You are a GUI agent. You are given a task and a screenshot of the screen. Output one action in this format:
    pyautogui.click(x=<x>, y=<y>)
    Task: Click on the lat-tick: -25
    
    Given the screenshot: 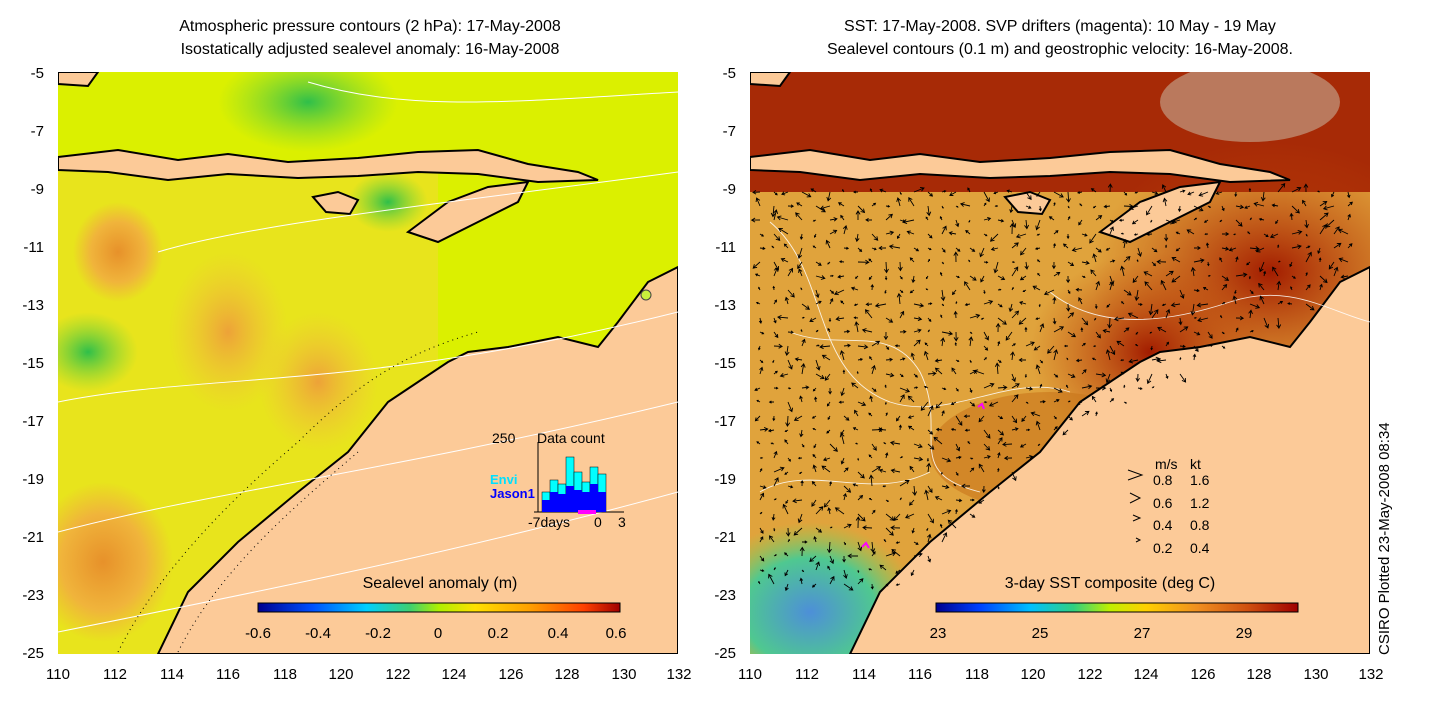 What is the action you would take?
    pyautogui.click(x=725, y=653)
    